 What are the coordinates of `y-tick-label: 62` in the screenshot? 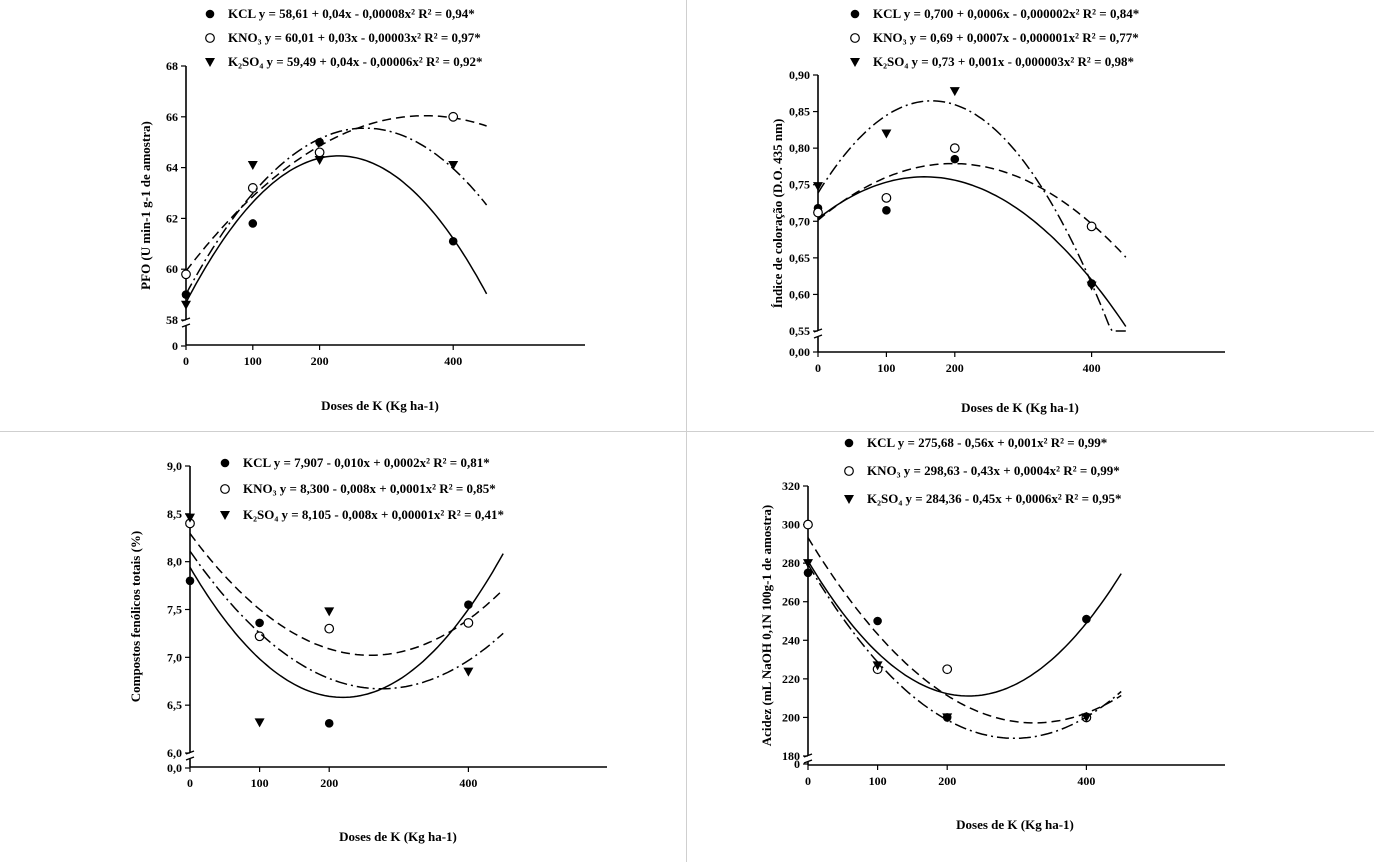 It's located at (172, 218).